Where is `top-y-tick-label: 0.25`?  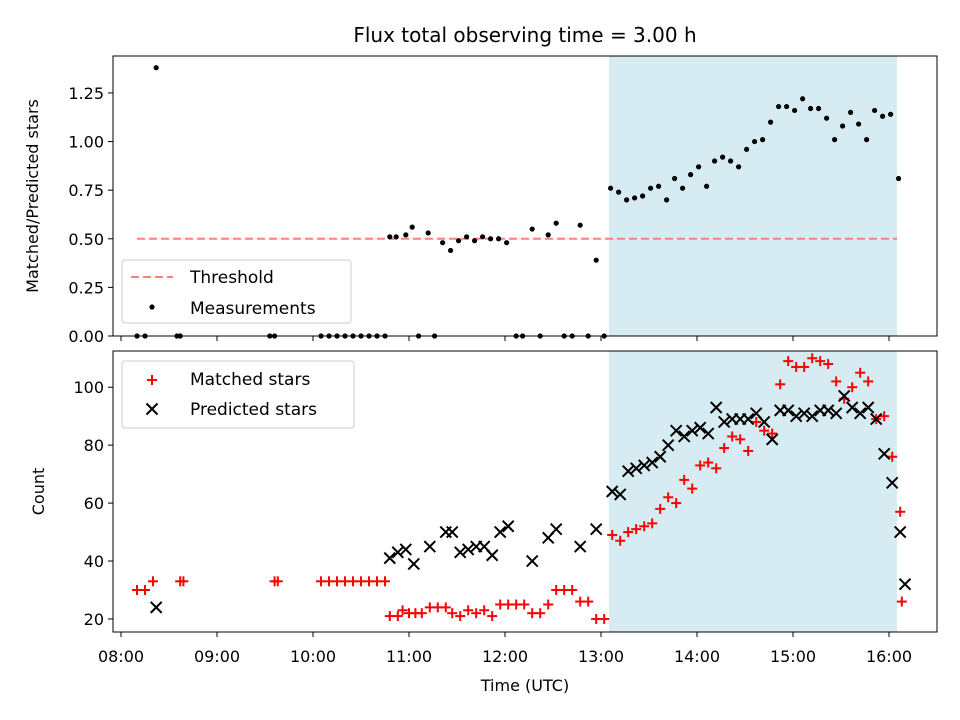
top-y-tick-label: 0.25 is located at coordinates (86, 287).